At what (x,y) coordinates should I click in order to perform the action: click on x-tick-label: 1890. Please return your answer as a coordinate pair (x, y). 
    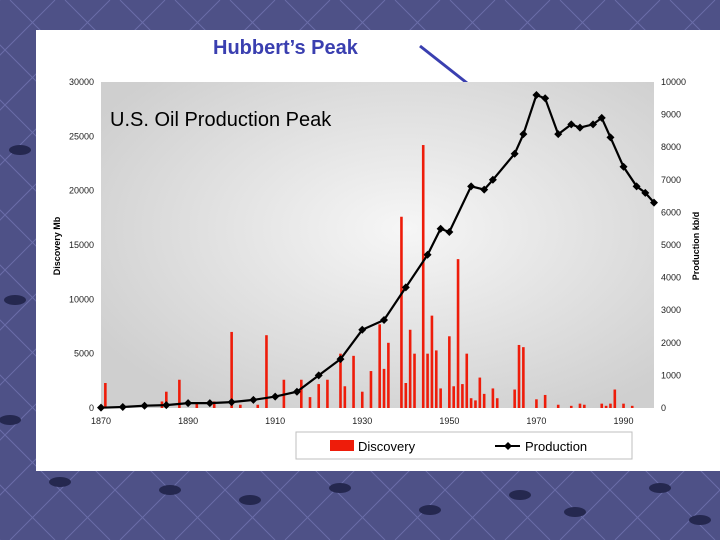
    Looking at the image, I should click on (188, 421).